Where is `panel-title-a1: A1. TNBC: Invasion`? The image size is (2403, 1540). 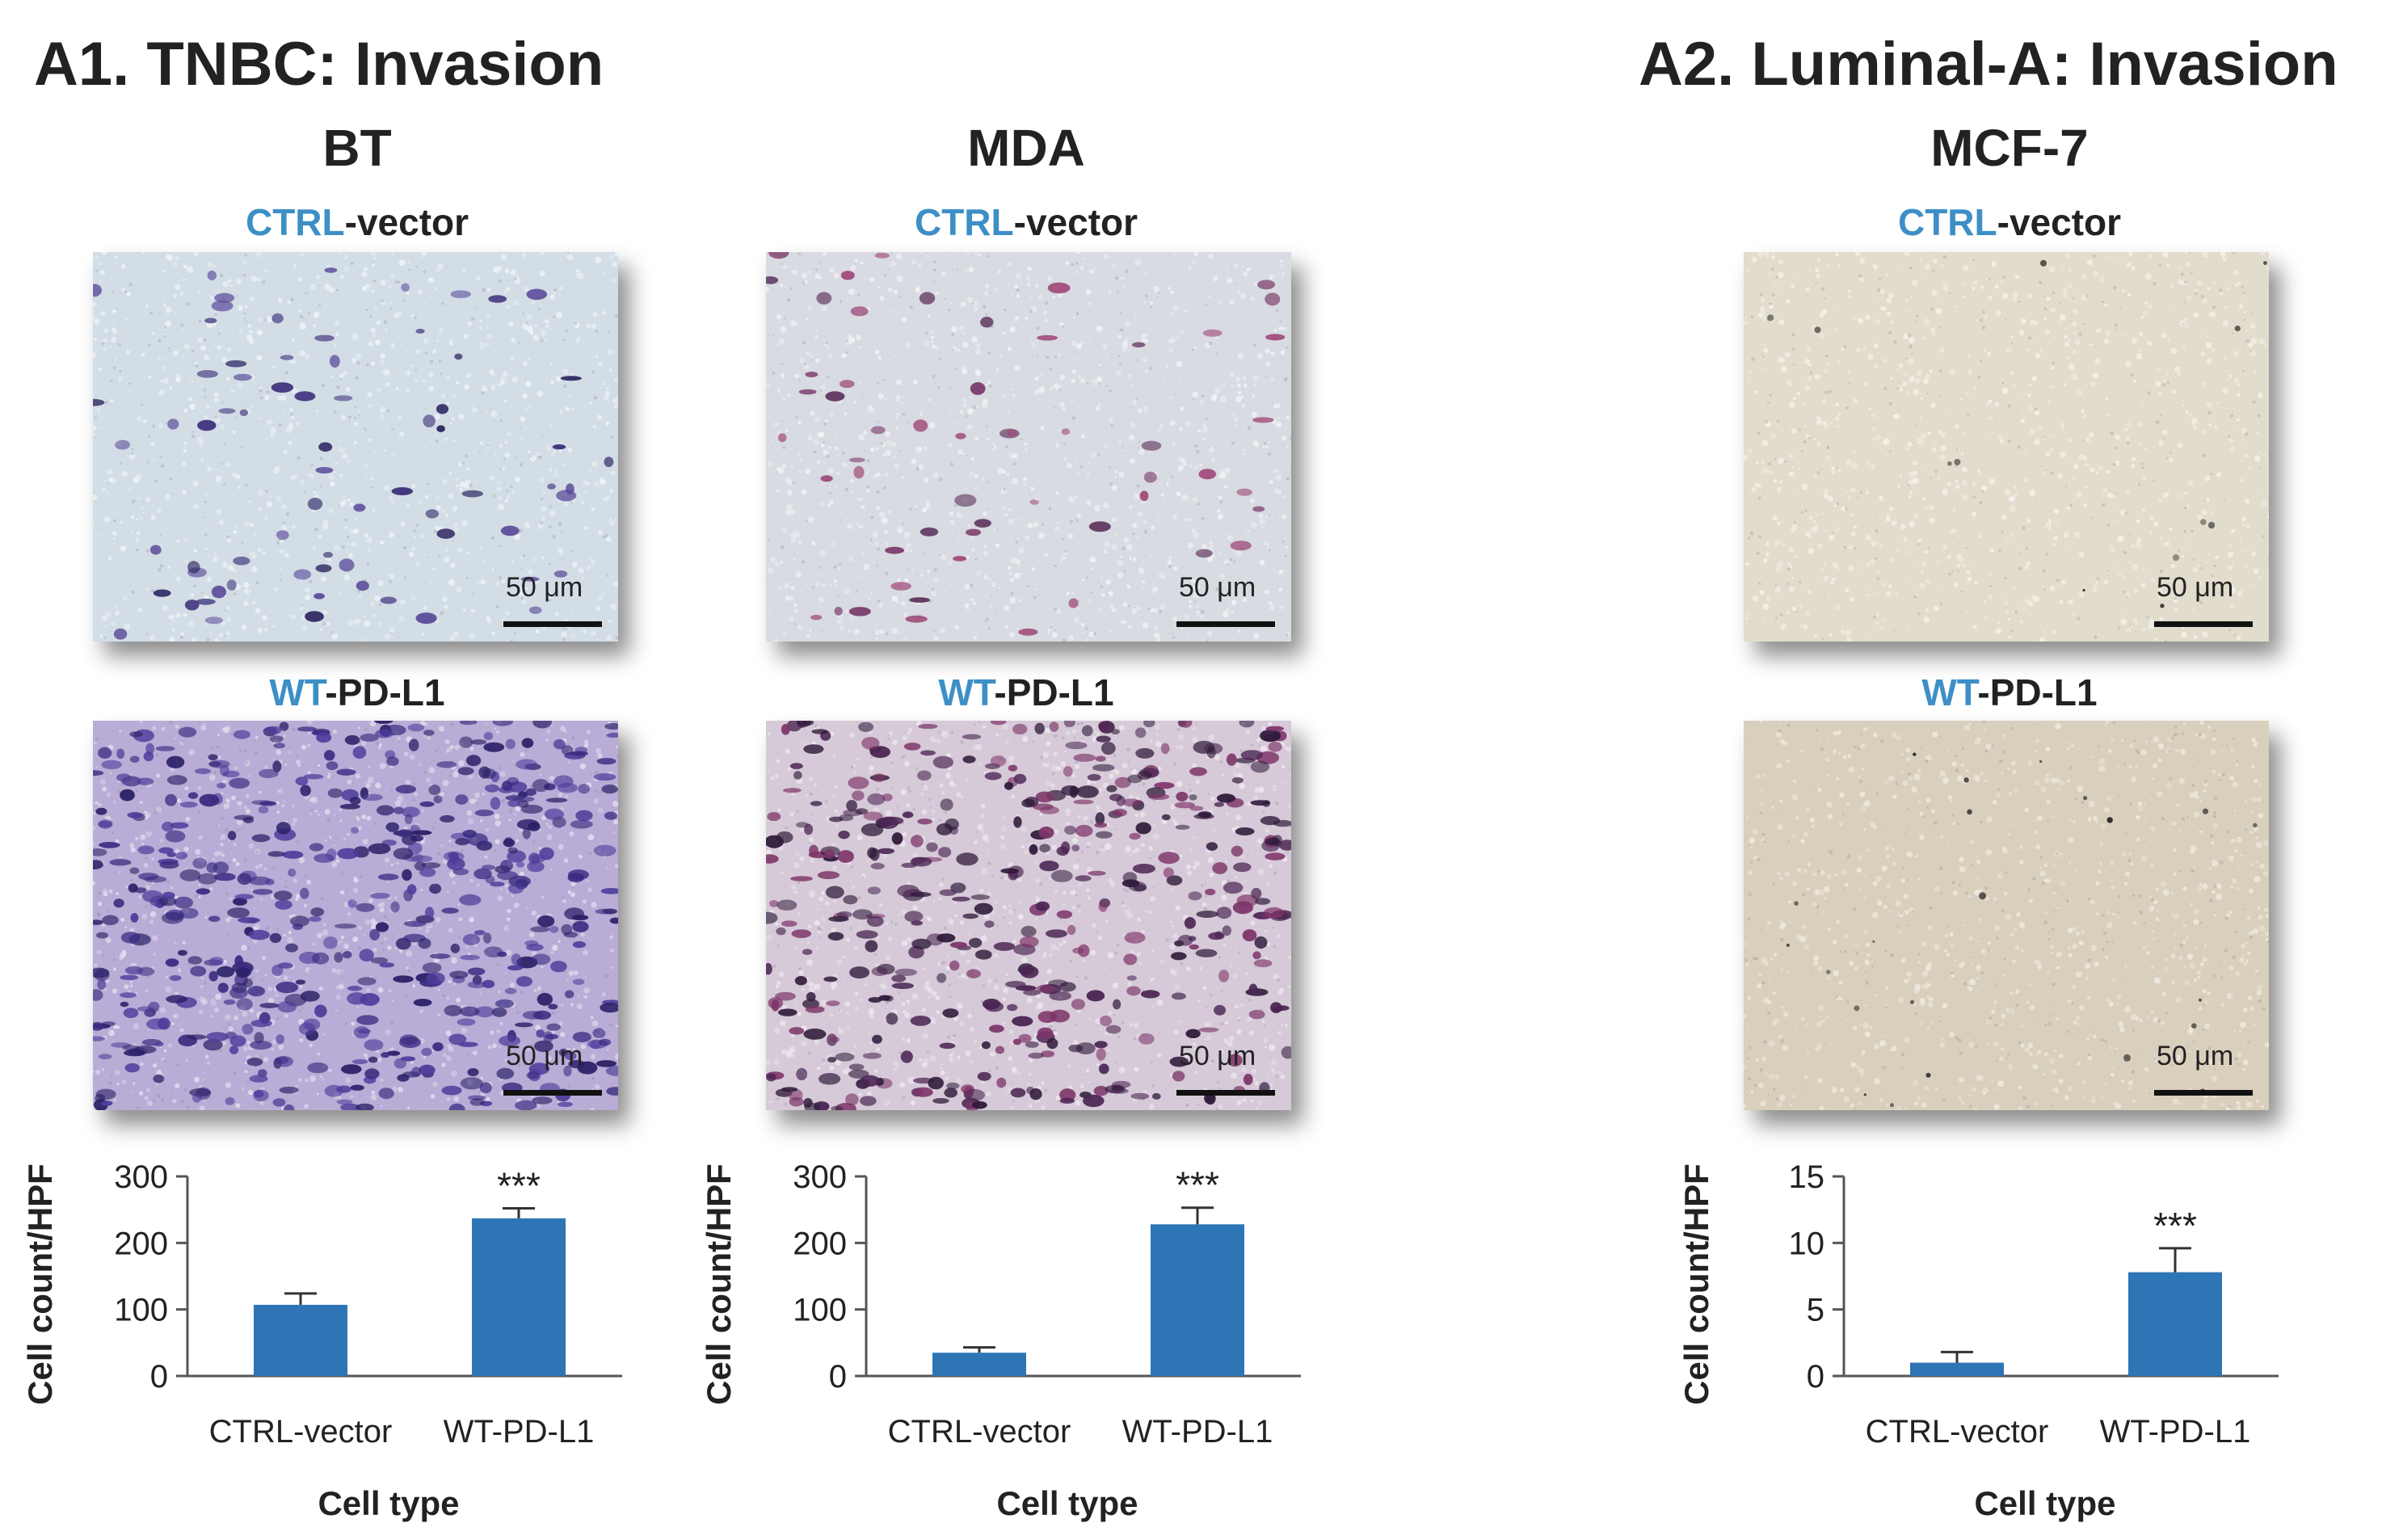
panel-title-a1: A1. TNBC: Invasion is located at coordinates (319, 64).